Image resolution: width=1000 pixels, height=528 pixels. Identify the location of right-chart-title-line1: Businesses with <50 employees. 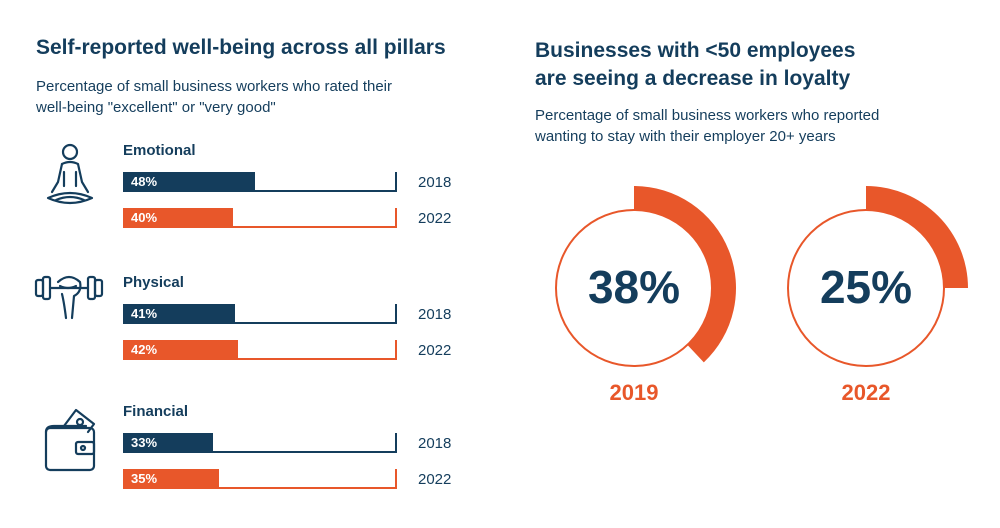
(695, 50).